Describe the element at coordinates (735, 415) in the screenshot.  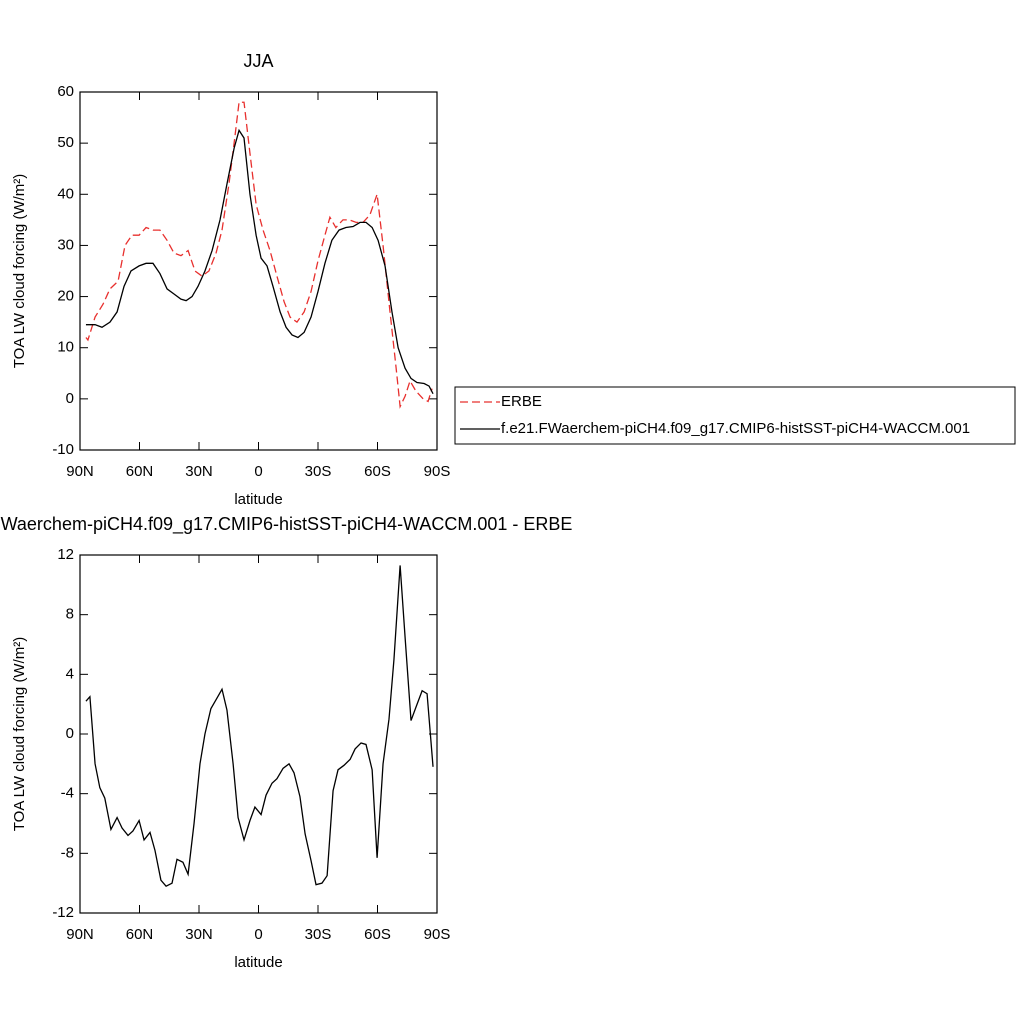
I see `legend-box` at that location.